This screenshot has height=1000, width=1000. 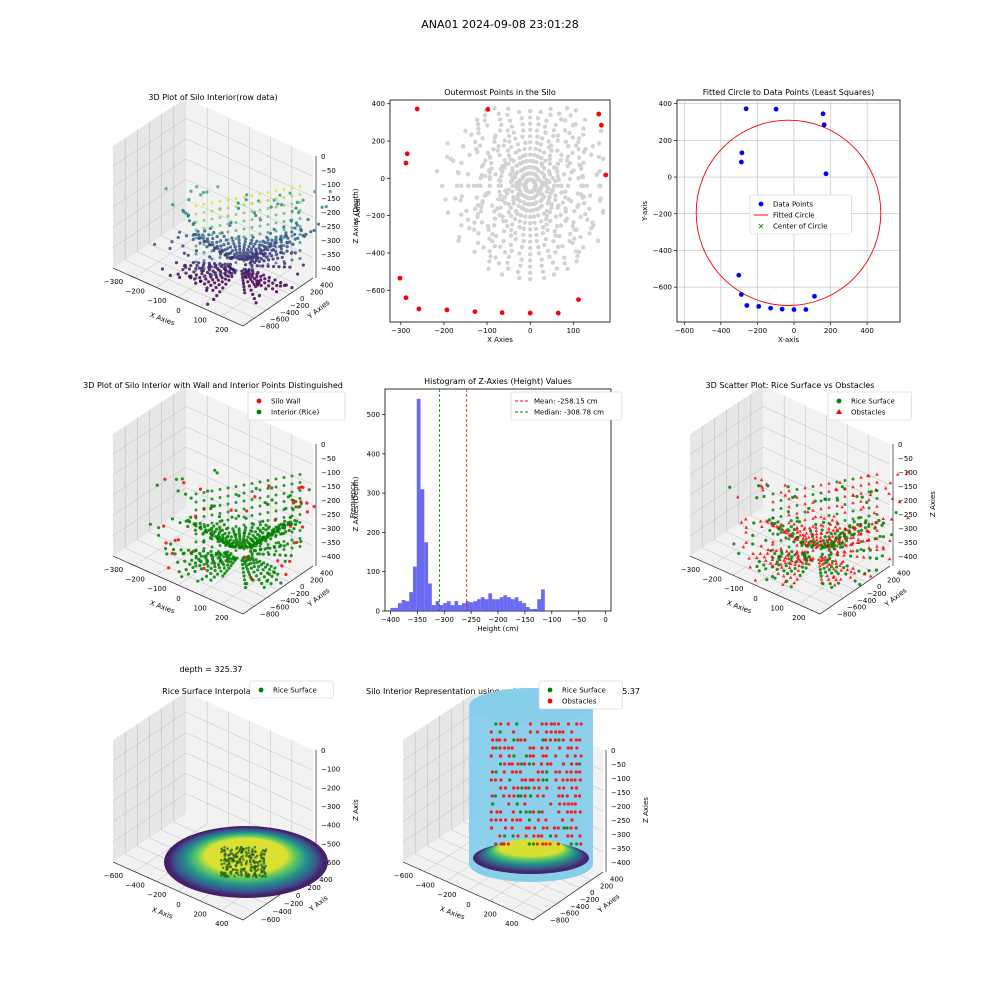 What do you see at coordinates (489, 915) in the screenshot?
I see `x-tick-label: 200` at bounding box center [489, 915].